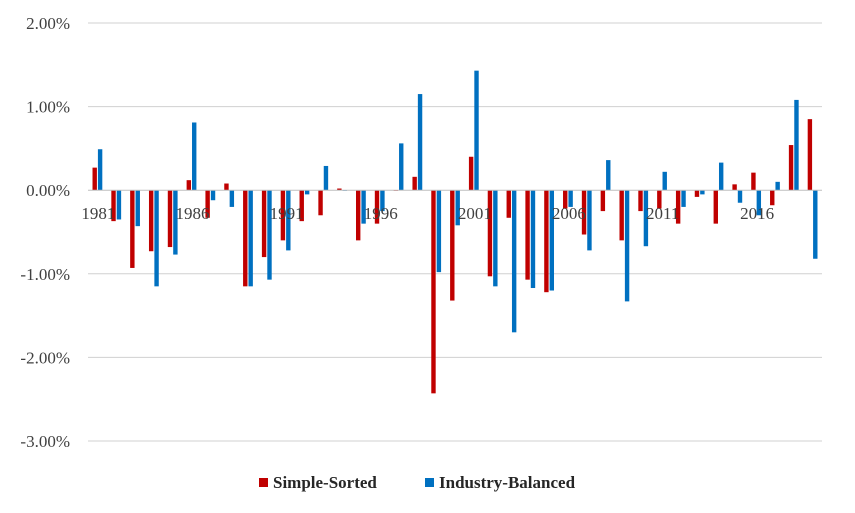 The width and height of the screenshot is (855, 513). What do you see at coordinates (678, 207) in the screenshot?
I see `bar-simple-sorted-2012` at bounding box center [678, 207].